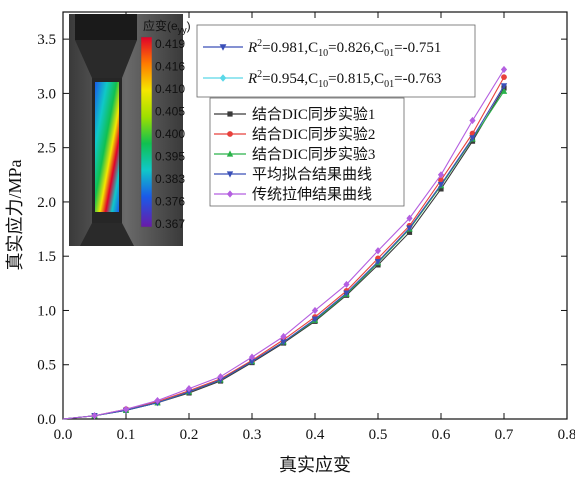  Describe the element at coordinates (46, 203) in the screenshot. I see `y-tick-label: 2.0` at that location.